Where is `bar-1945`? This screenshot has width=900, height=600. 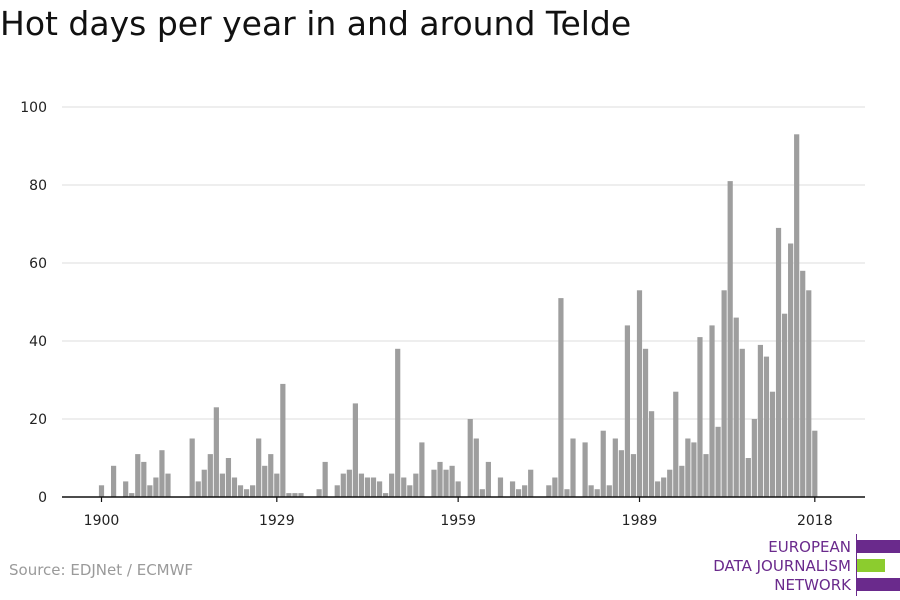
bar-1945 is located at coordinates (373, 487).